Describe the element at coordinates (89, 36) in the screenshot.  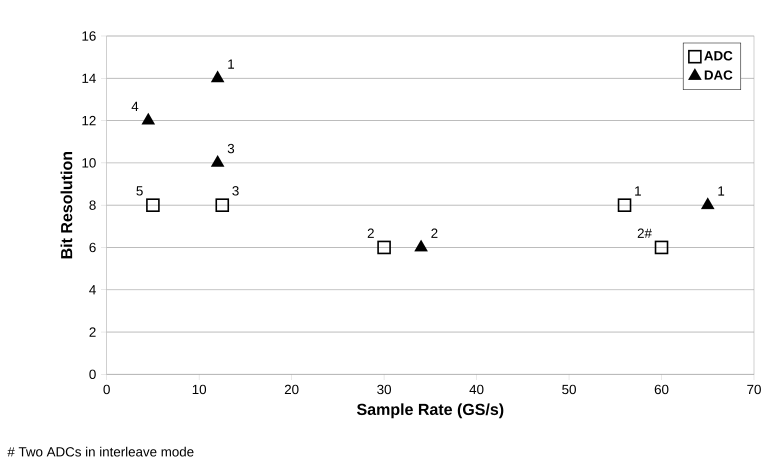
I see `y-tick-label: 16` at that location.